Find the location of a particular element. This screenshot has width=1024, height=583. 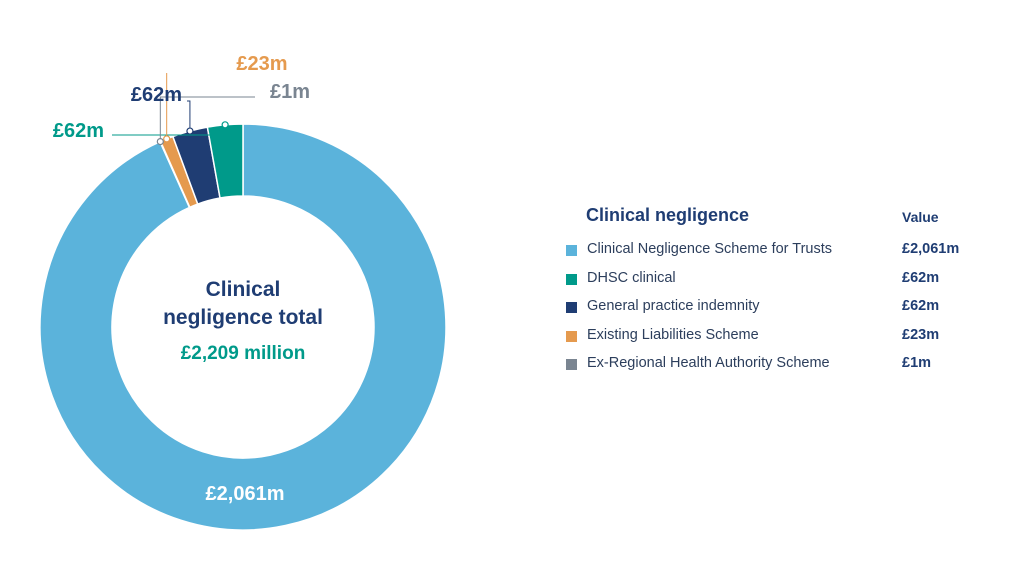

leader-line-general-practice-indemnity is located at coordinates (189, 116).